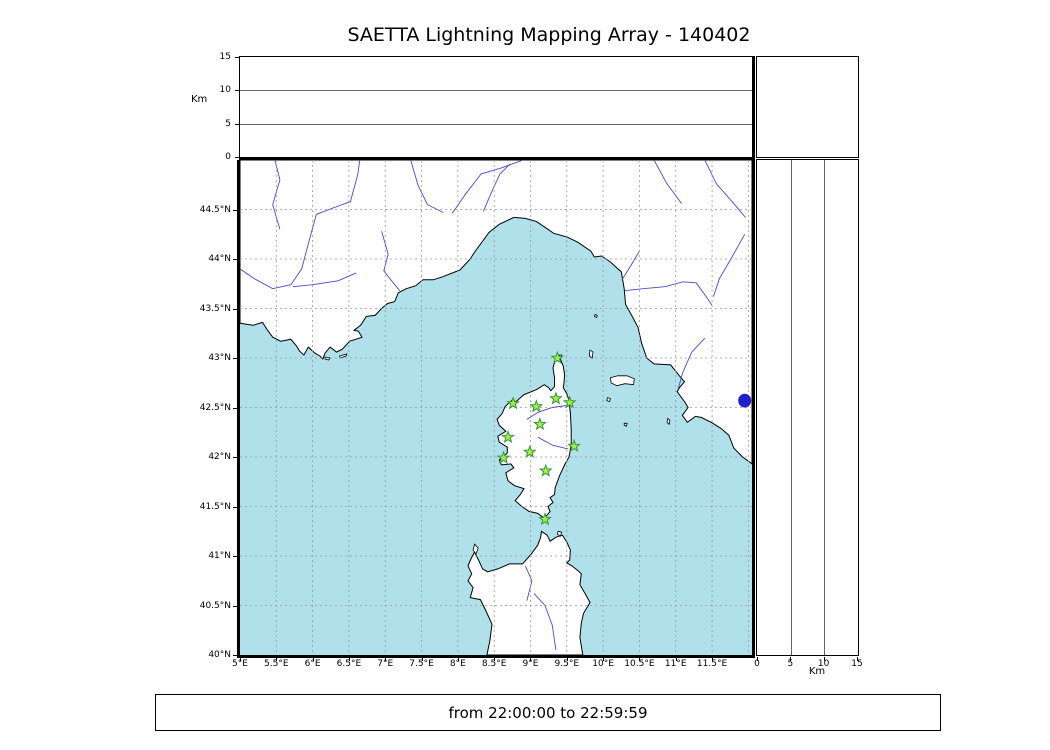 This screenshot has width=1050, height=750. What do you see at coordinates (745, 400) in the screenshot?
I see `lake-marker` at bounding box center [745, 400].